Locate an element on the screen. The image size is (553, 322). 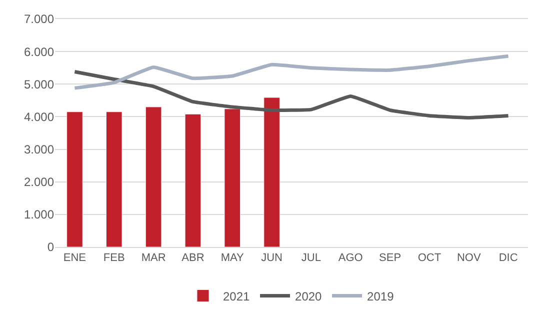
legend-label: 2019 is located at coordinates (380, 296).